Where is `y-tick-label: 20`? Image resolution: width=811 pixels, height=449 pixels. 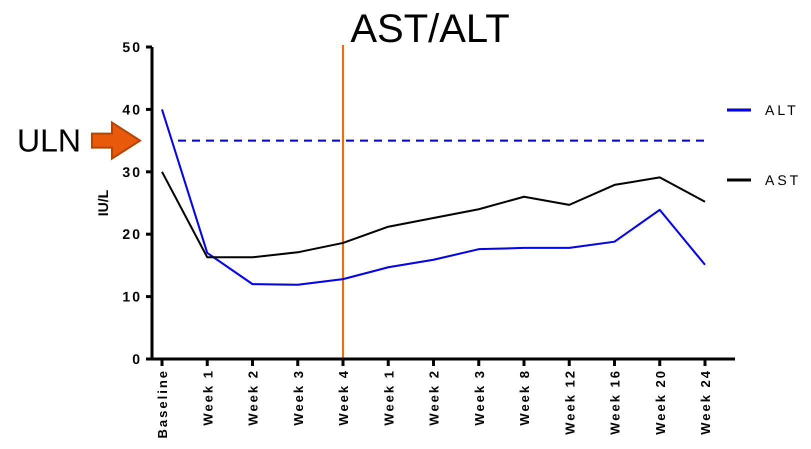 y-tick-label: 20 is located at coordinates (132, 234).